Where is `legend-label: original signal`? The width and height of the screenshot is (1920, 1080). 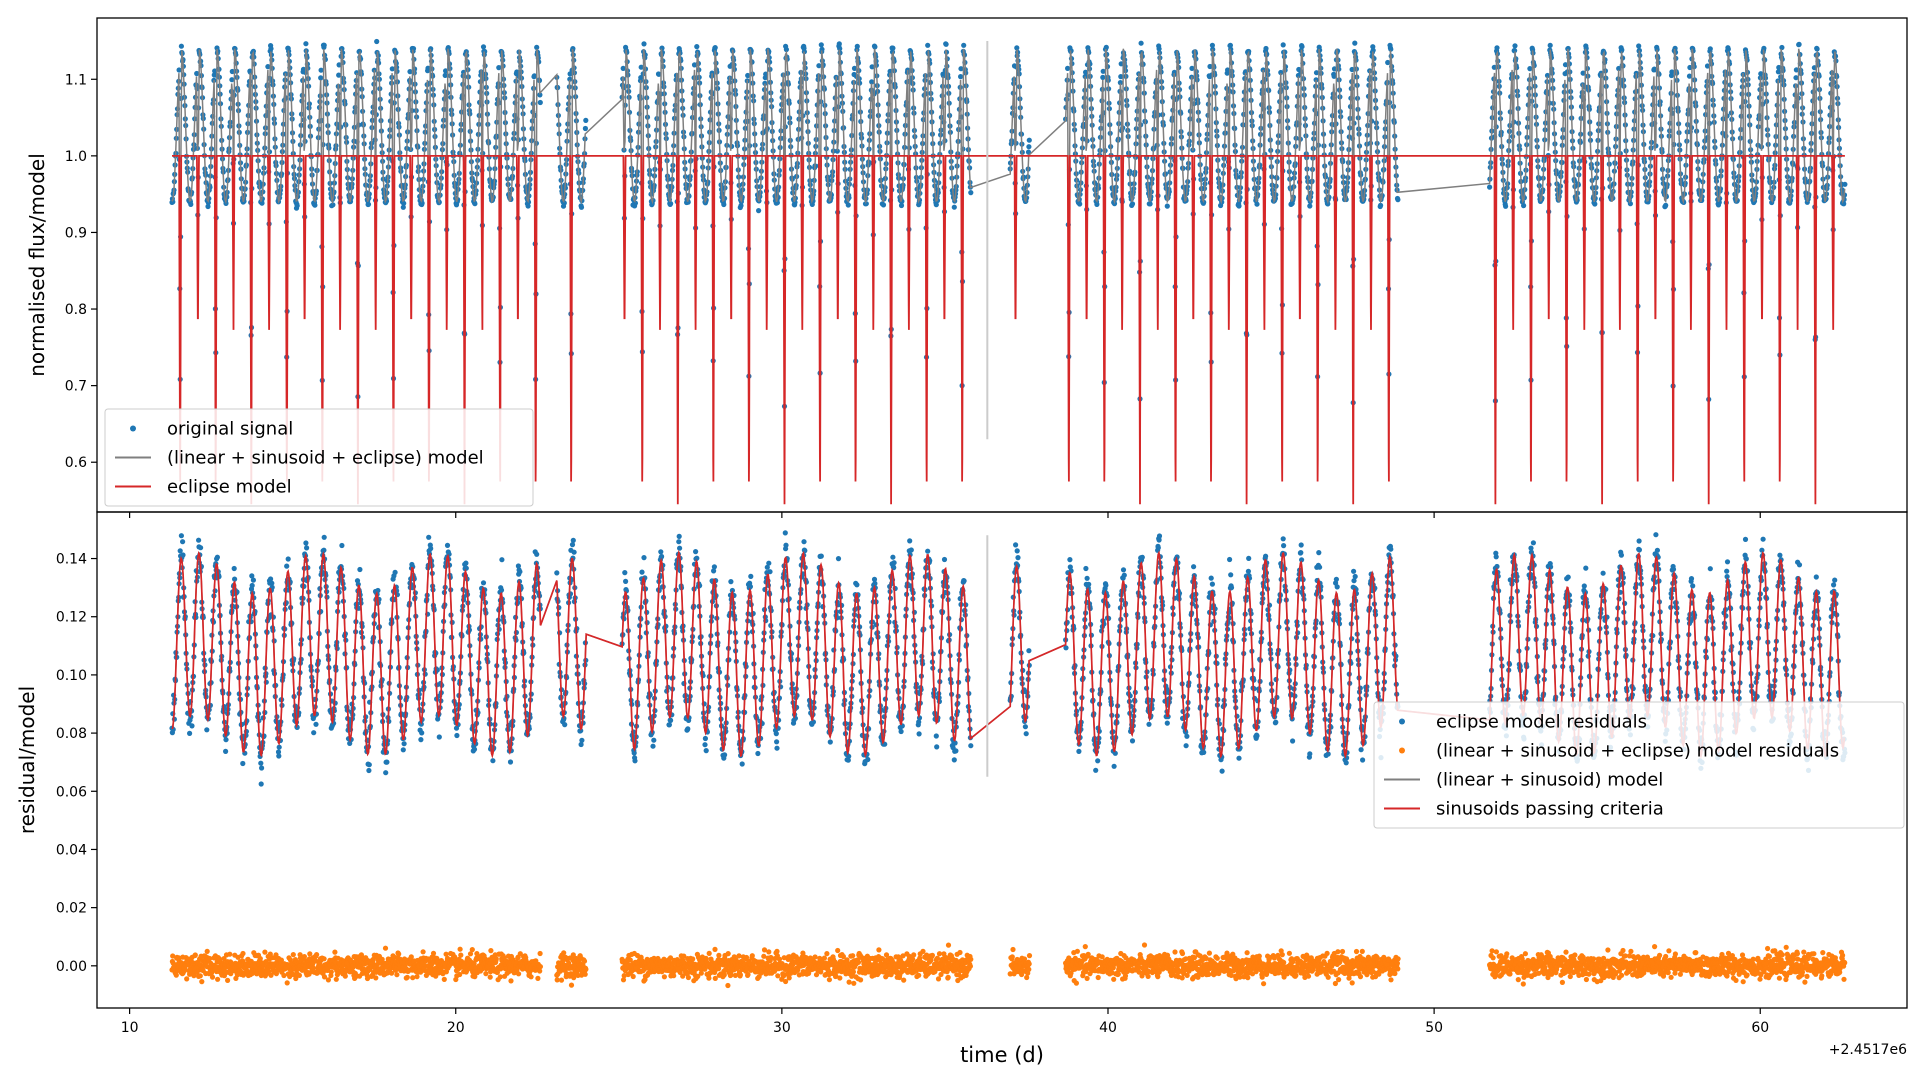 legend-label: original signal is located at coordinates (230, 429).